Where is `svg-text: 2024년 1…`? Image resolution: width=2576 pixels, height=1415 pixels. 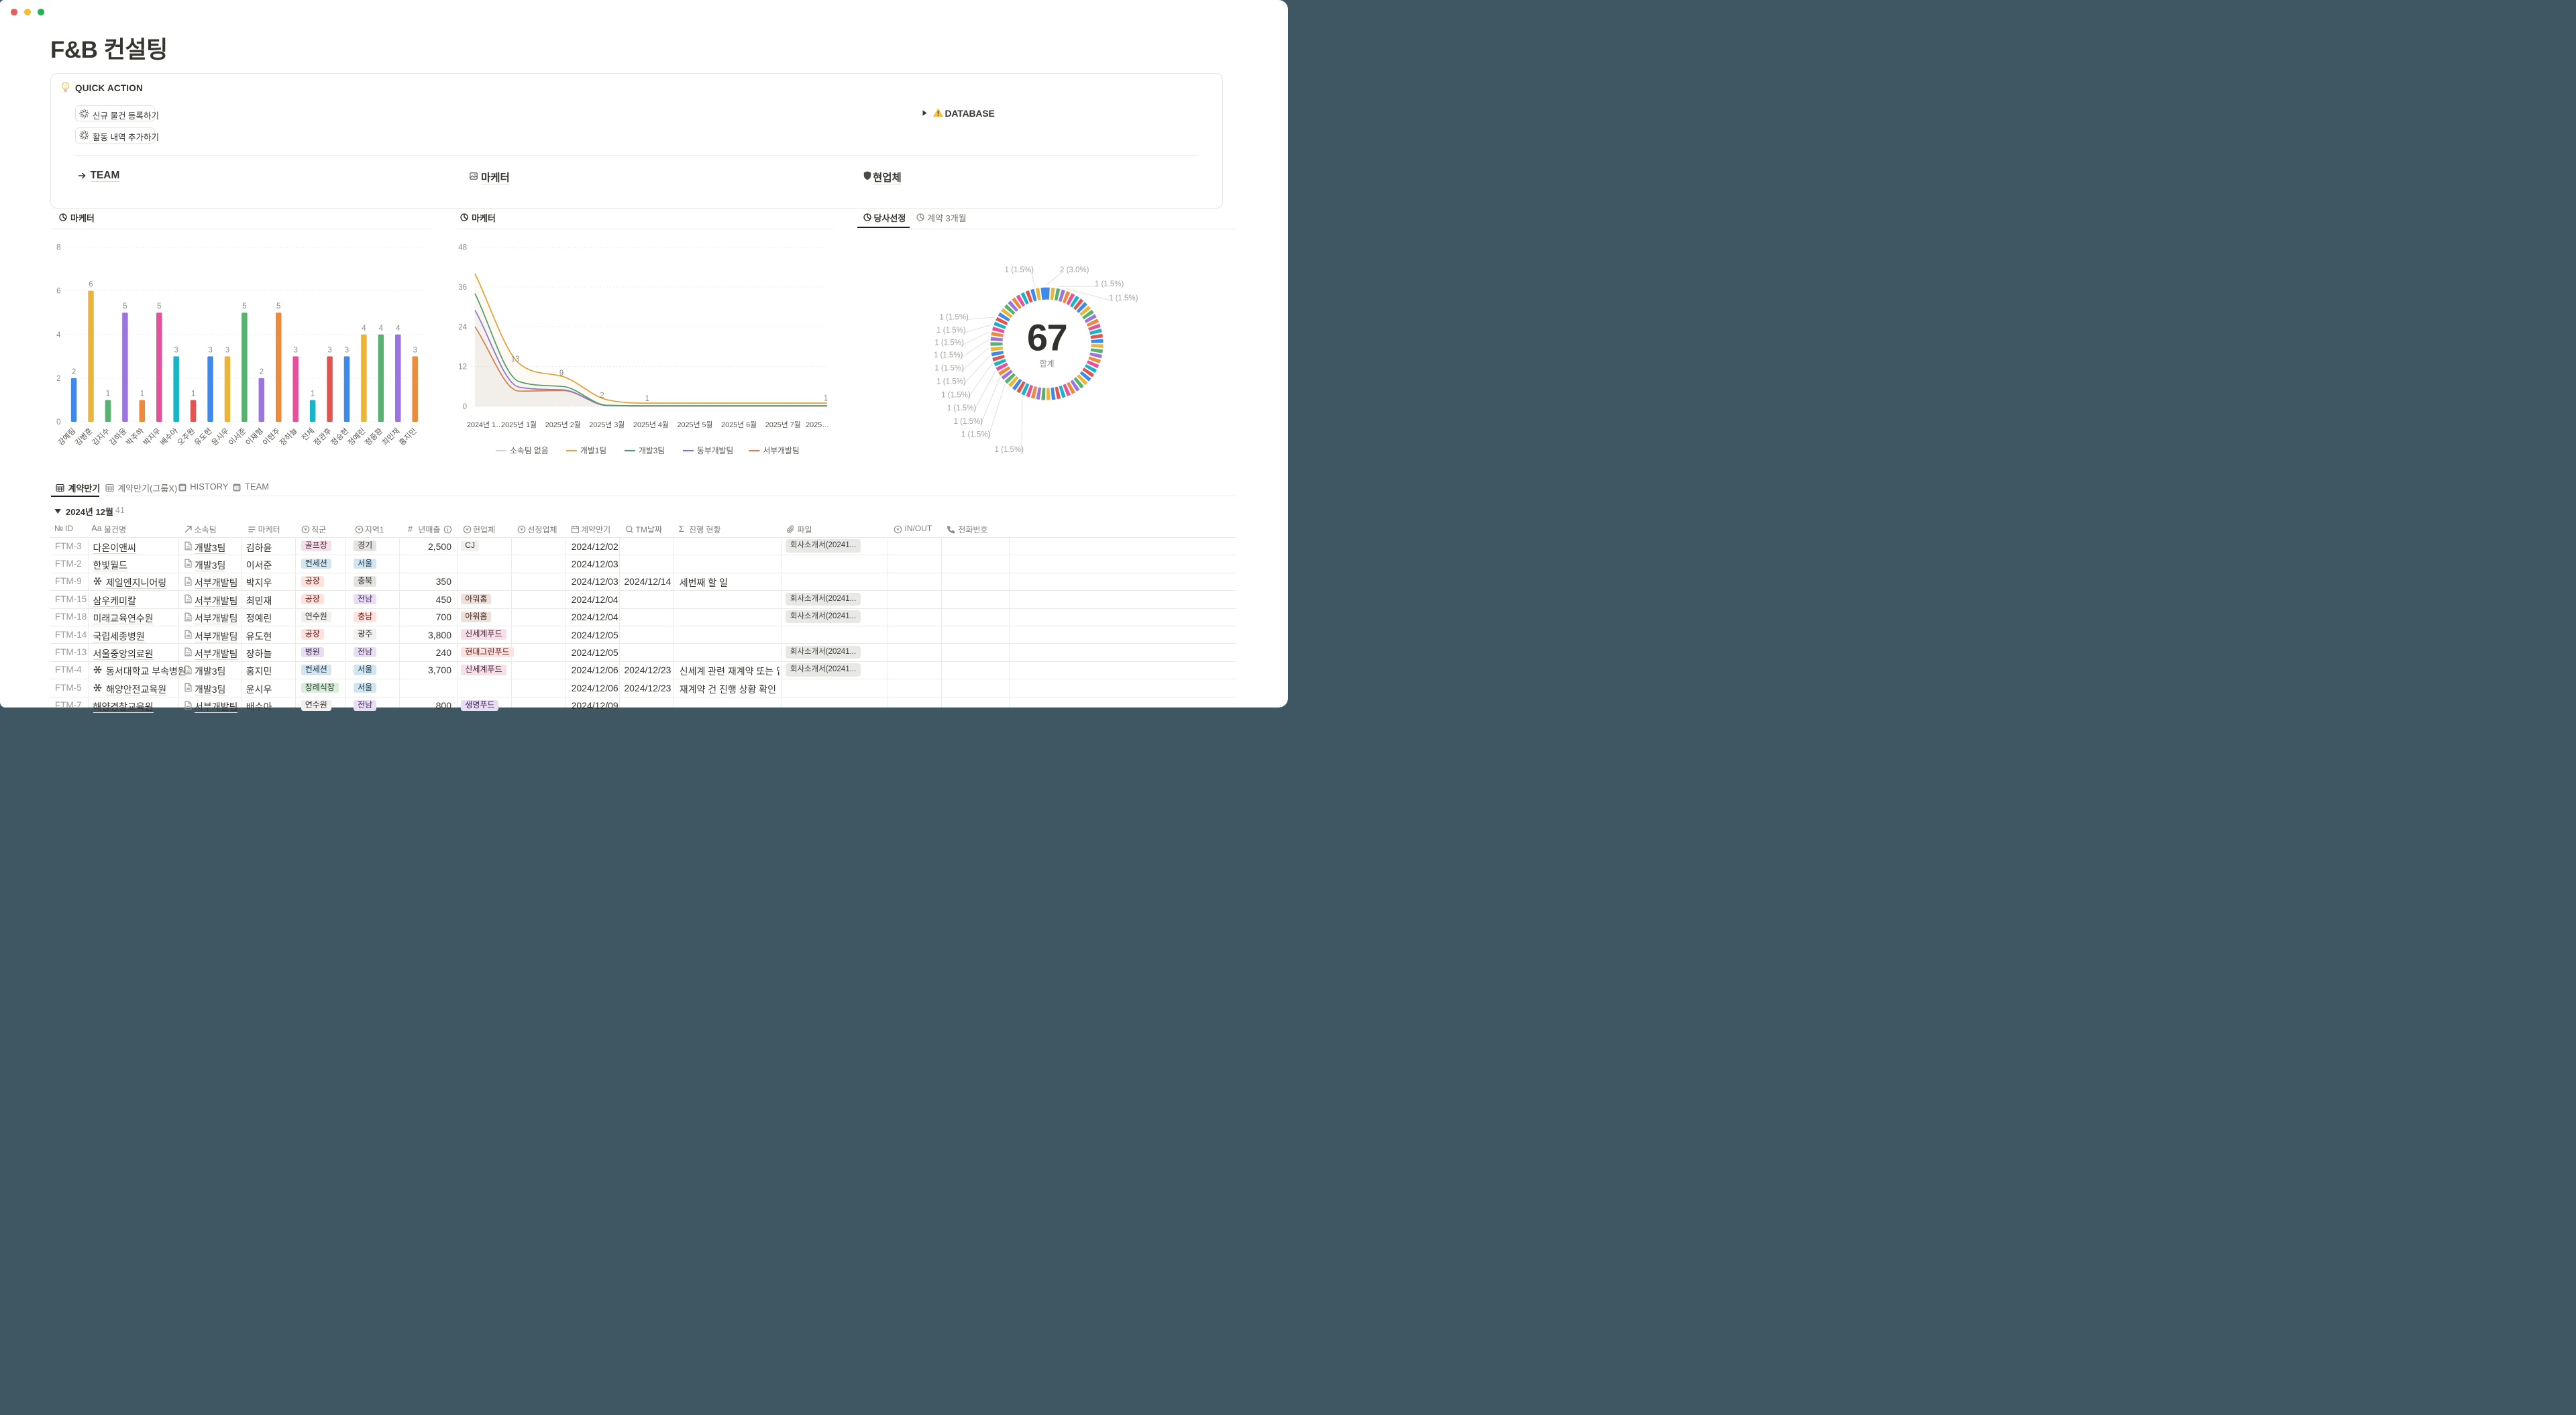
svg-text: 2024년 1… is located at coordinates (485, 424).